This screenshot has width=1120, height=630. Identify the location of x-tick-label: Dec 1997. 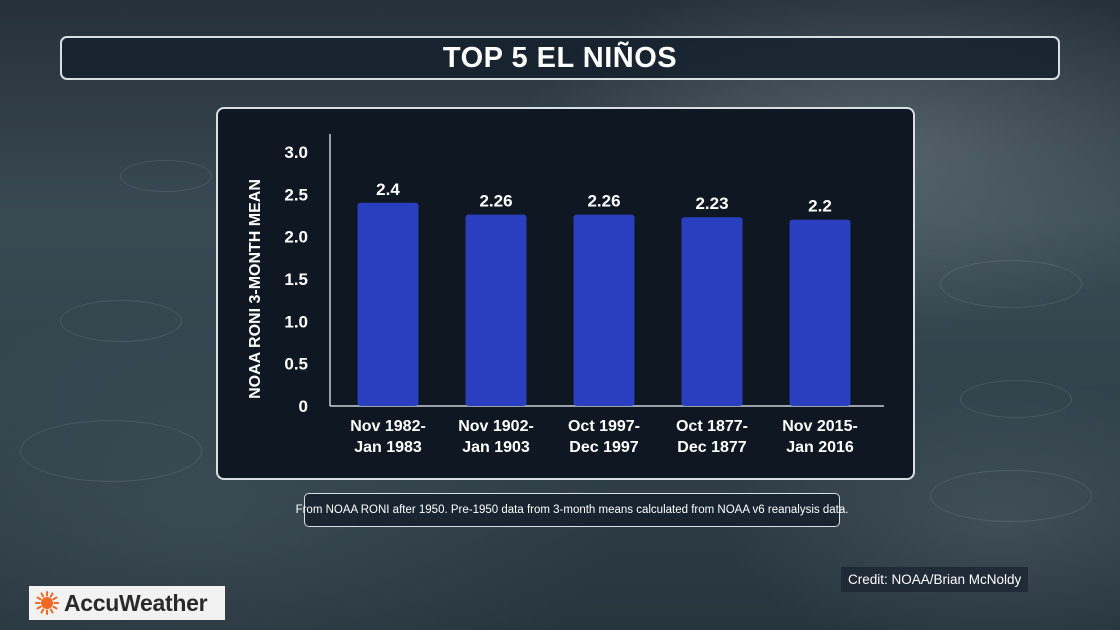
(603, 447).